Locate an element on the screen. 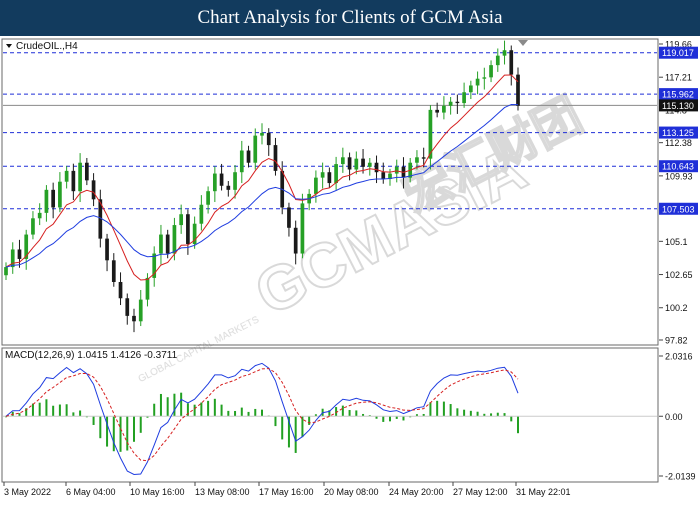 Image resolution: width=700 pixels, height=505 pixels. dropdown-triangle-icon is located at coordinates (9, 46).